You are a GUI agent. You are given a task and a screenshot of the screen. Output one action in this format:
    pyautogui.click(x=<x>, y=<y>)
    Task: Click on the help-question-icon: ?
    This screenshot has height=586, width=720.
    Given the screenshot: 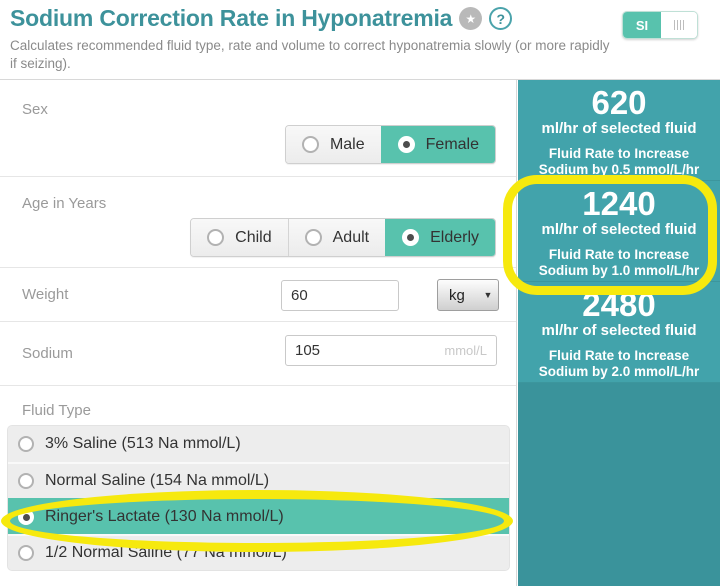 What is the action you would take?
    pyautogui.click(x=501, y=18)
    